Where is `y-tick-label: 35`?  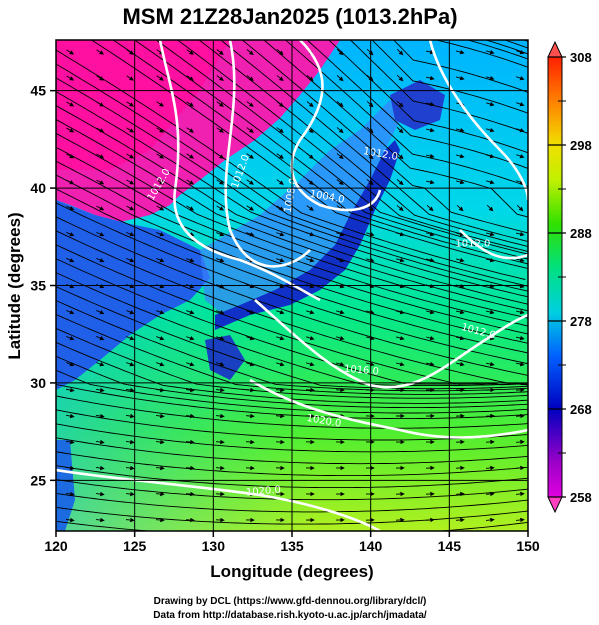
y-tick-label: 35 is located at coordinates (38, 286).